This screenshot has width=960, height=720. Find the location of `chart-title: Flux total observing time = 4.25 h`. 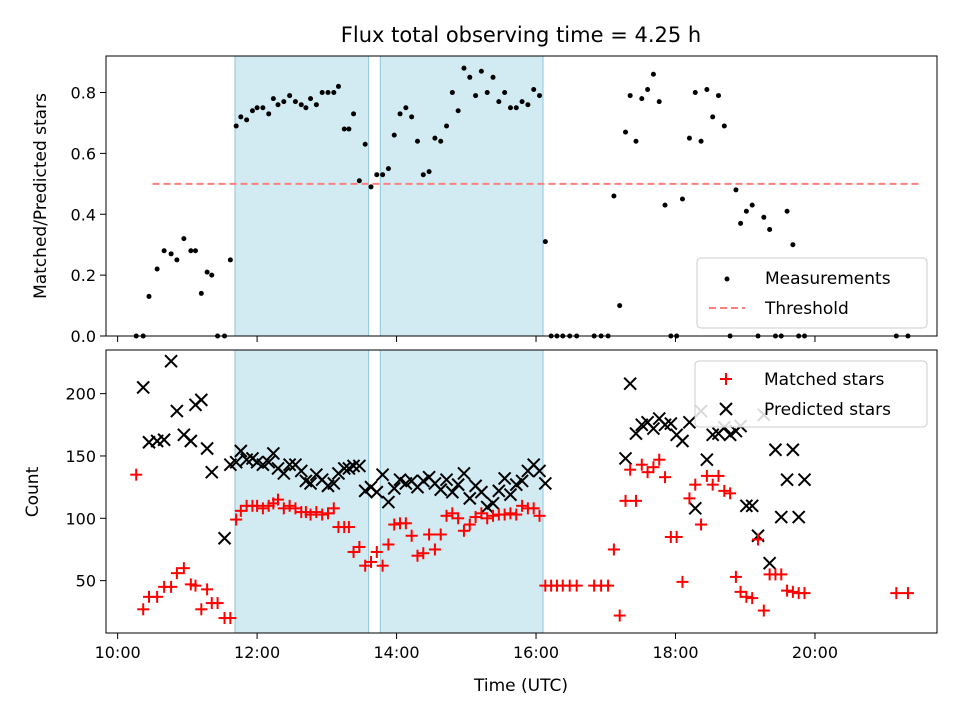

chart-title: Flux total observing time = 4.25 h is located at coordinates (521, 35).